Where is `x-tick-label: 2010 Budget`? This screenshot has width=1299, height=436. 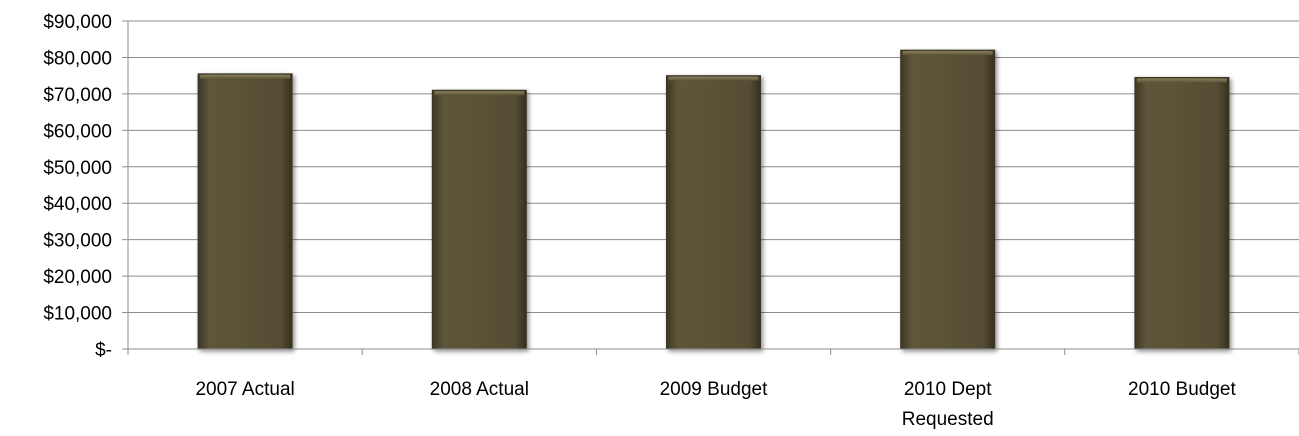
x-tick-label: 2010 Budget is located at coordinates (1182, 389).